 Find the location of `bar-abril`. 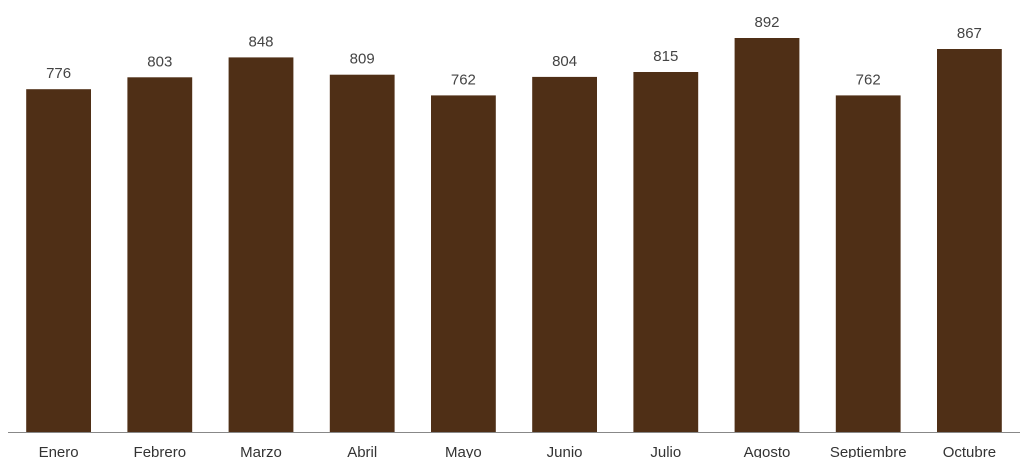

bar-abril is located at coordinates (362, 253).